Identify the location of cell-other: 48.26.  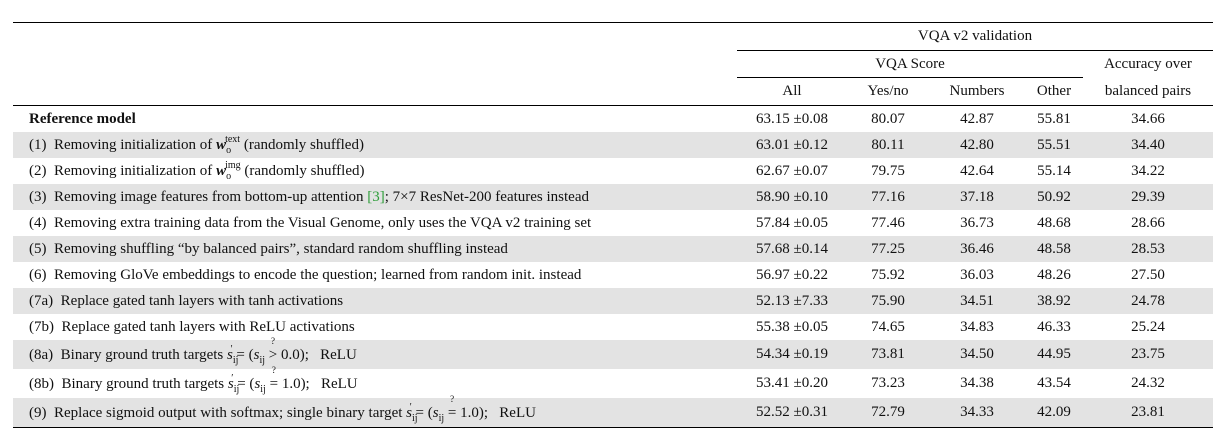
(1054, 274).